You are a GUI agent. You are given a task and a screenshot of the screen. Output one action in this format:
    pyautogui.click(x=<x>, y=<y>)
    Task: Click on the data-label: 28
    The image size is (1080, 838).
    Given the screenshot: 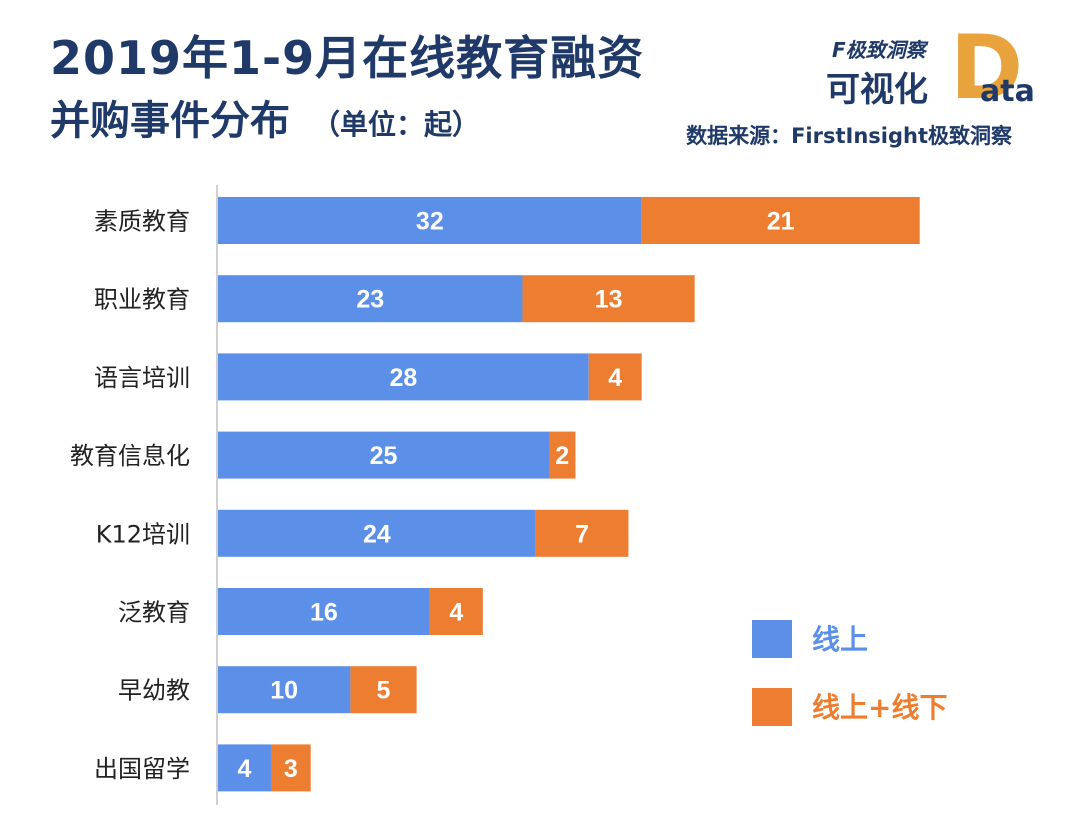 What is the action you would take?
    pyautogui.click(x=403, y=378)
    